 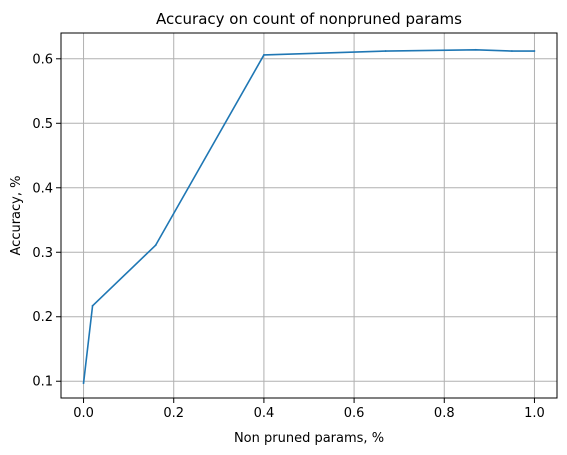 I want to click on y-tick-label: 0.3, so click(x=42, y=253).